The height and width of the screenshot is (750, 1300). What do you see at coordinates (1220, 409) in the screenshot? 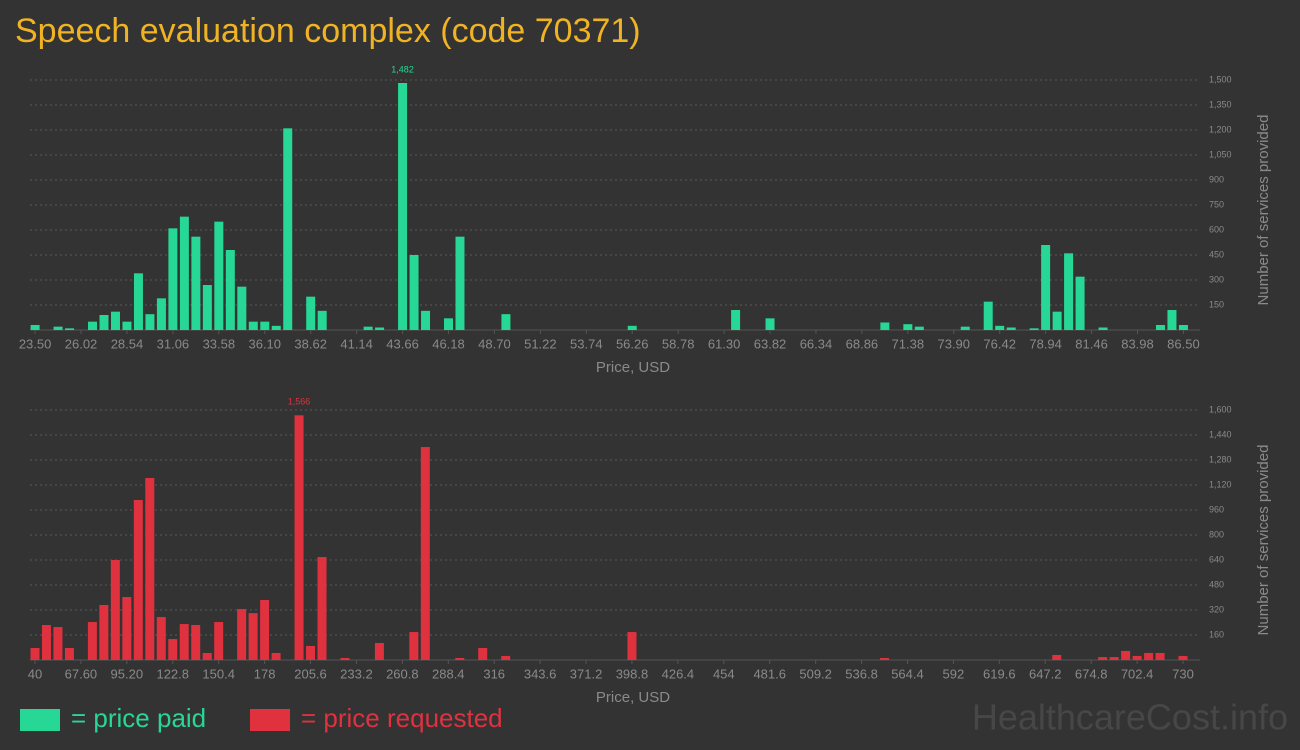
I see `y-tick-label: 1,600` at bounding box center [1220, 409].